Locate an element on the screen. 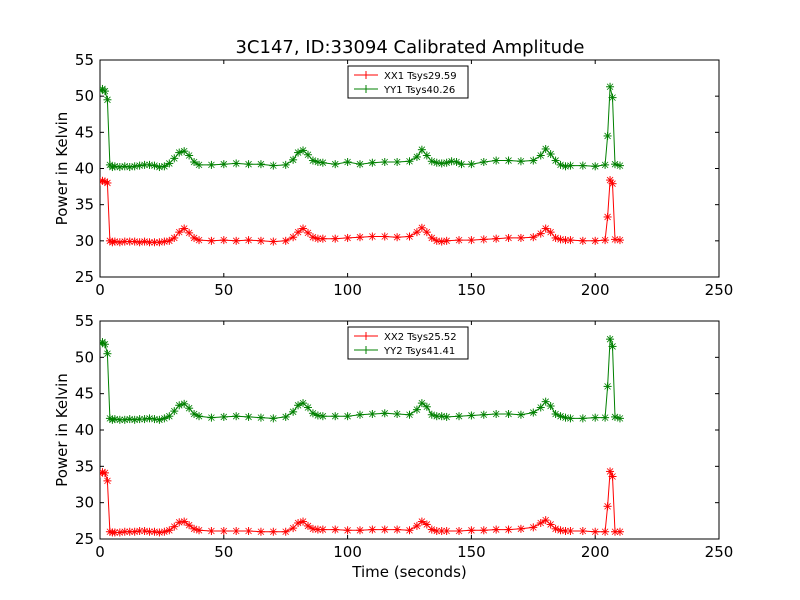 The width and height of the screenshot is (800, 600). y-tick-label: 40 is located at coordinates (84, 430).